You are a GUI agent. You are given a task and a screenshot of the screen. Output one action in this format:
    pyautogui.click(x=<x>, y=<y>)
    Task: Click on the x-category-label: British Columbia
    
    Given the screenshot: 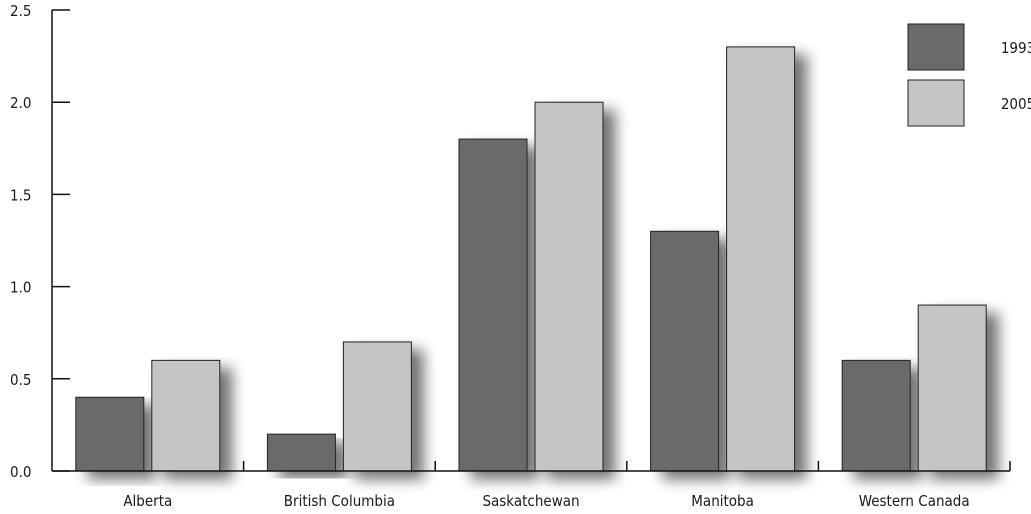 What is the action you would take?
    pyautogui.click(x=339, y=501)
    